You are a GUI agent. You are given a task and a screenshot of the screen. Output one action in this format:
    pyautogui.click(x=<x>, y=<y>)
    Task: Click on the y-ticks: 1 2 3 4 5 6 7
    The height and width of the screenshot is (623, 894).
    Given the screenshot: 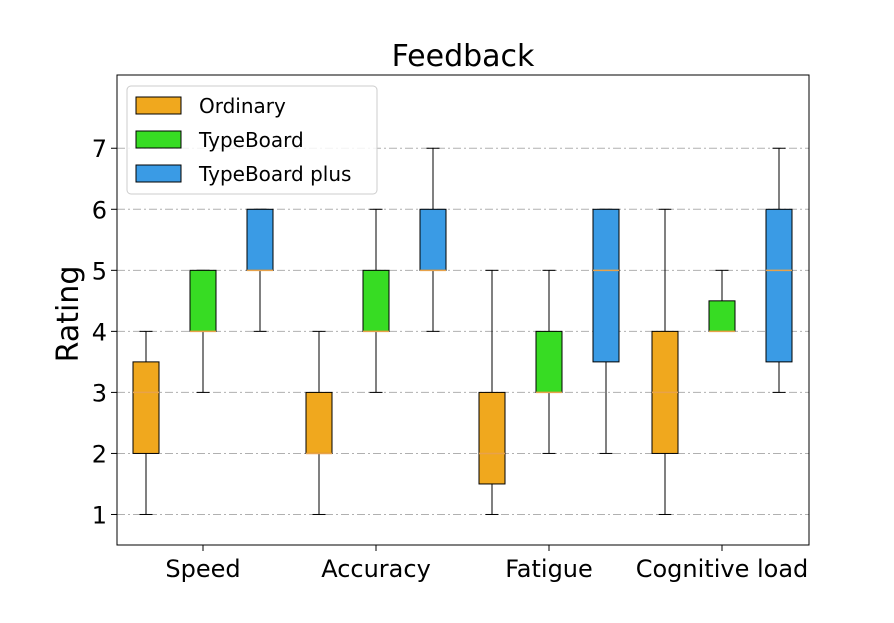 What is the action you would take?
    pyautogui.click(x=104, y=332)
    